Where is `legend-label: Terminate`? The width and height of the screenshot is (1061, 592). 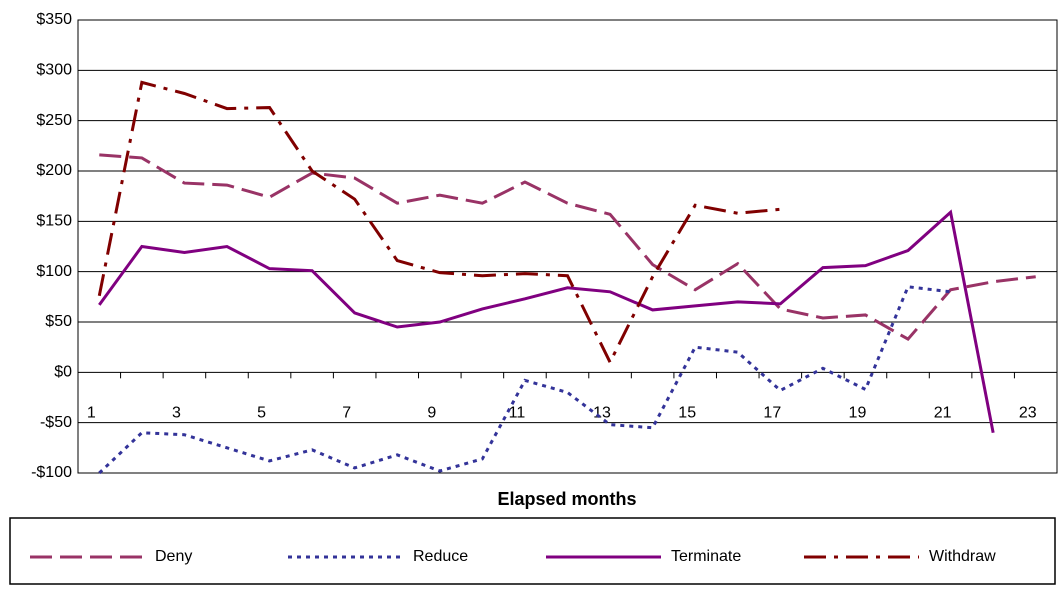
legend-label: Terminate is located at coordinates (706, 556).